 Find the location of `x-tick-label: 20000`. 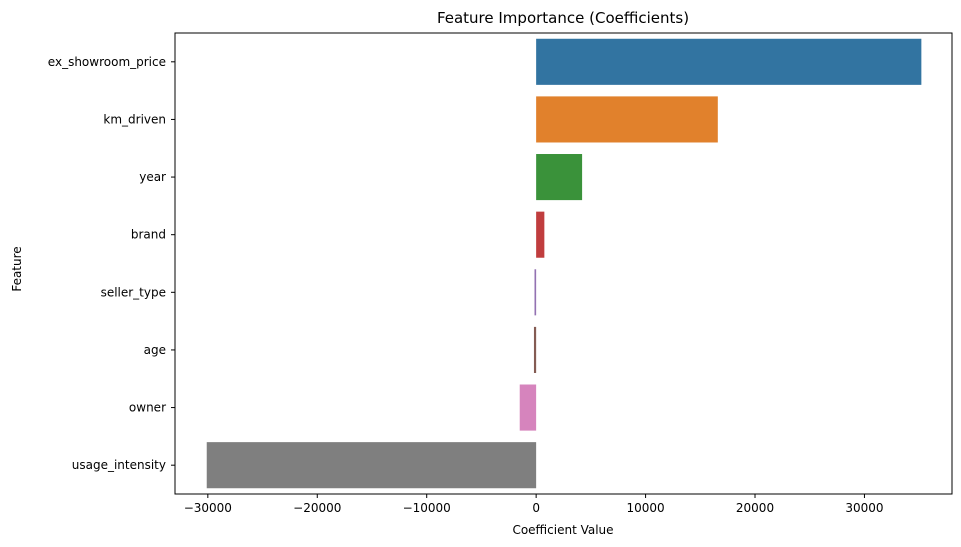

x-tick-label: 20000 is located at coordinates (755, 508).